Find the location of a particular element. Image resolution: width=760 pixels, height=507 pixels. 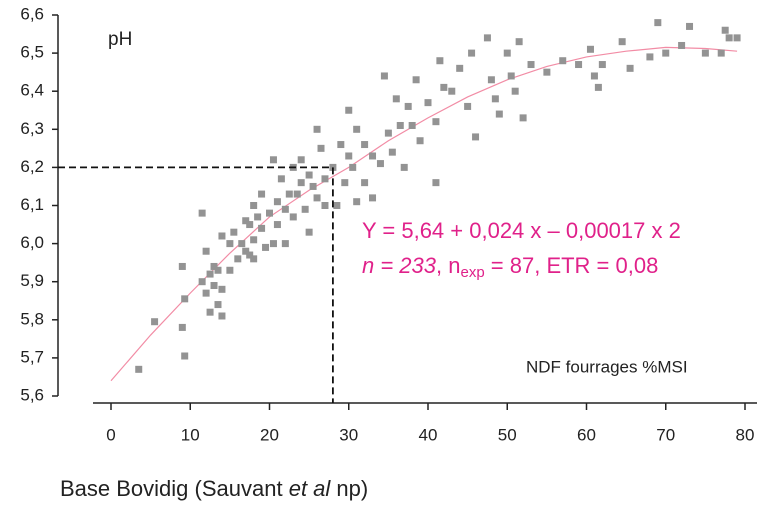

y-tick-label: 6,0 is located at coordinates (32, 242).